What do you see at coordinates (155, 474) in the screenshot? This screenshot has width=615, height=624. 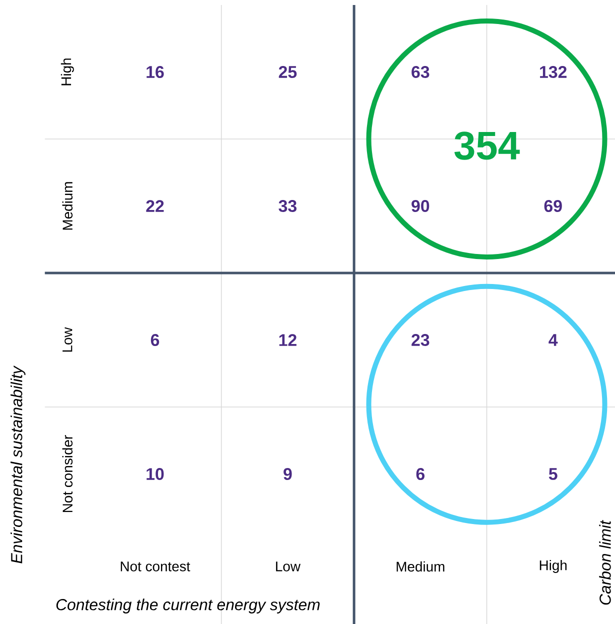 I see `data-label: 10` at bounding box center [155, 474].